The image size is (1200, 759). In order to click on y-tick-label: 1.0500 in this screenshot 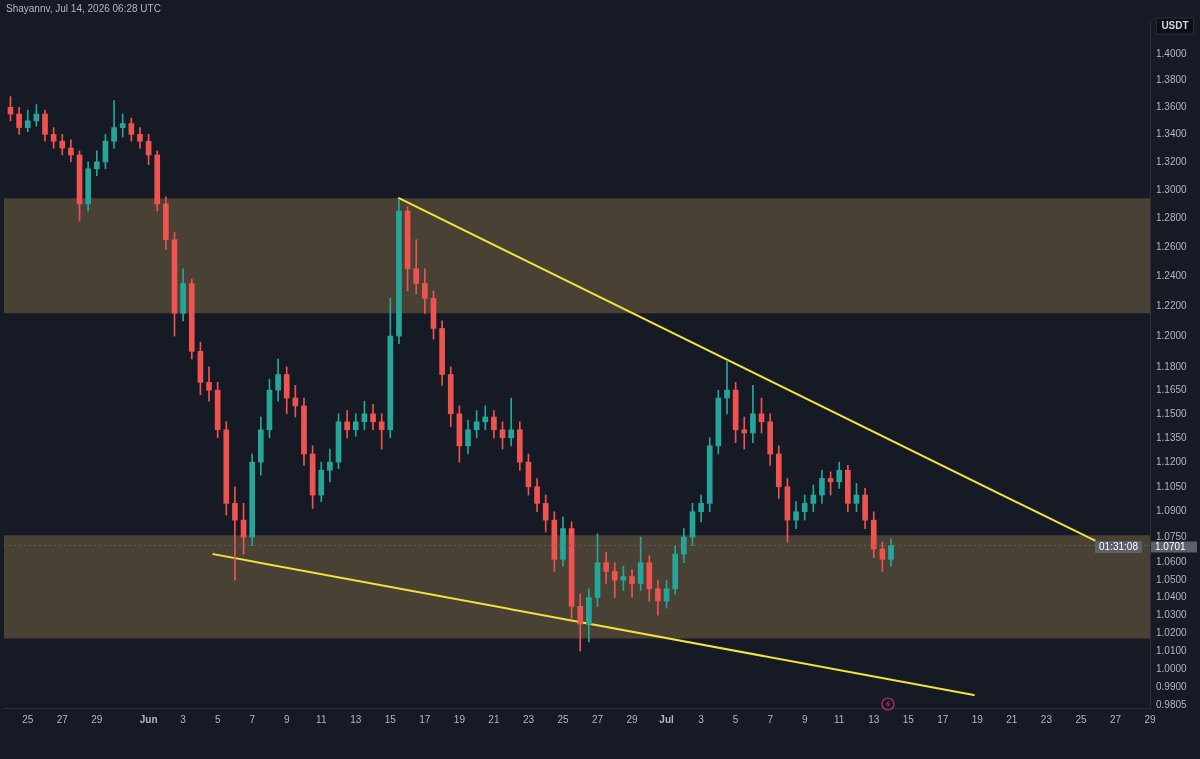, I will do `click(1172, 579)`.